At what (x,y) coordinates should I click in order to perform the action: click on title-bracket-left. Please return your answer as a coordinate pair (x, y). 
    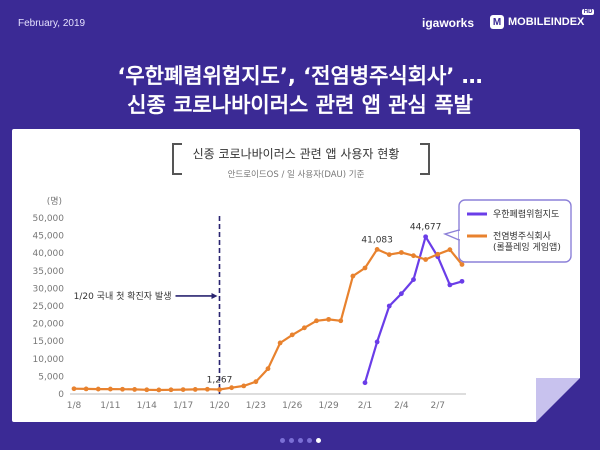
    Looking at the image, I should click on (177, 159).